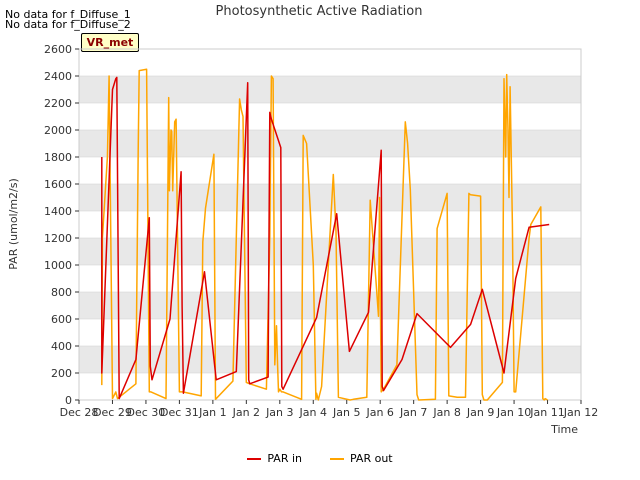  Describe the element at coordinates (254, 458) in the screenshot. I see `legend-swatch-par-in` at that location.